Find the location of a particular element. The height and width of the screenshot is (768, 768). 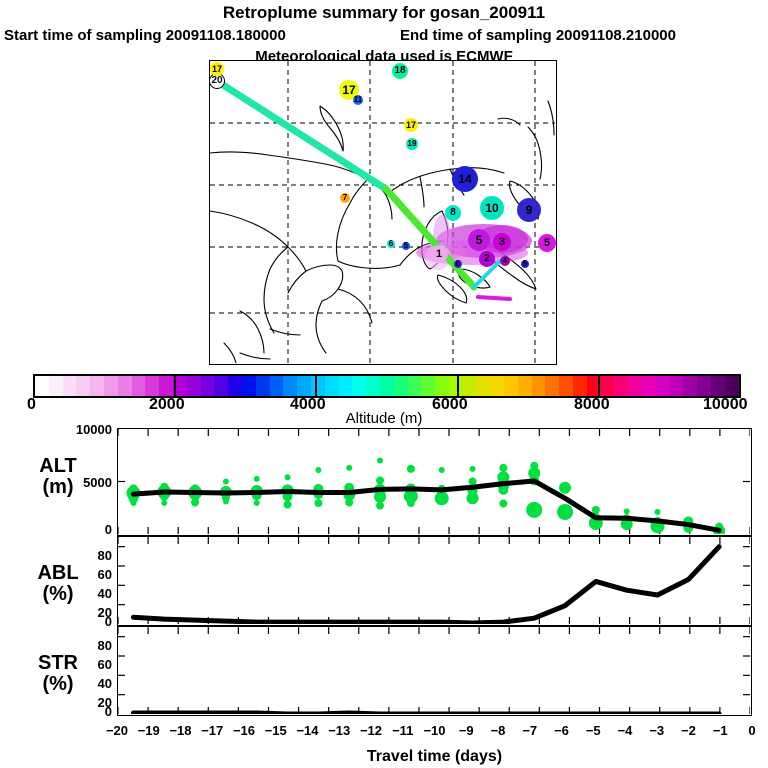

map-marker-label: 9 is located at coordinates (529, 210).